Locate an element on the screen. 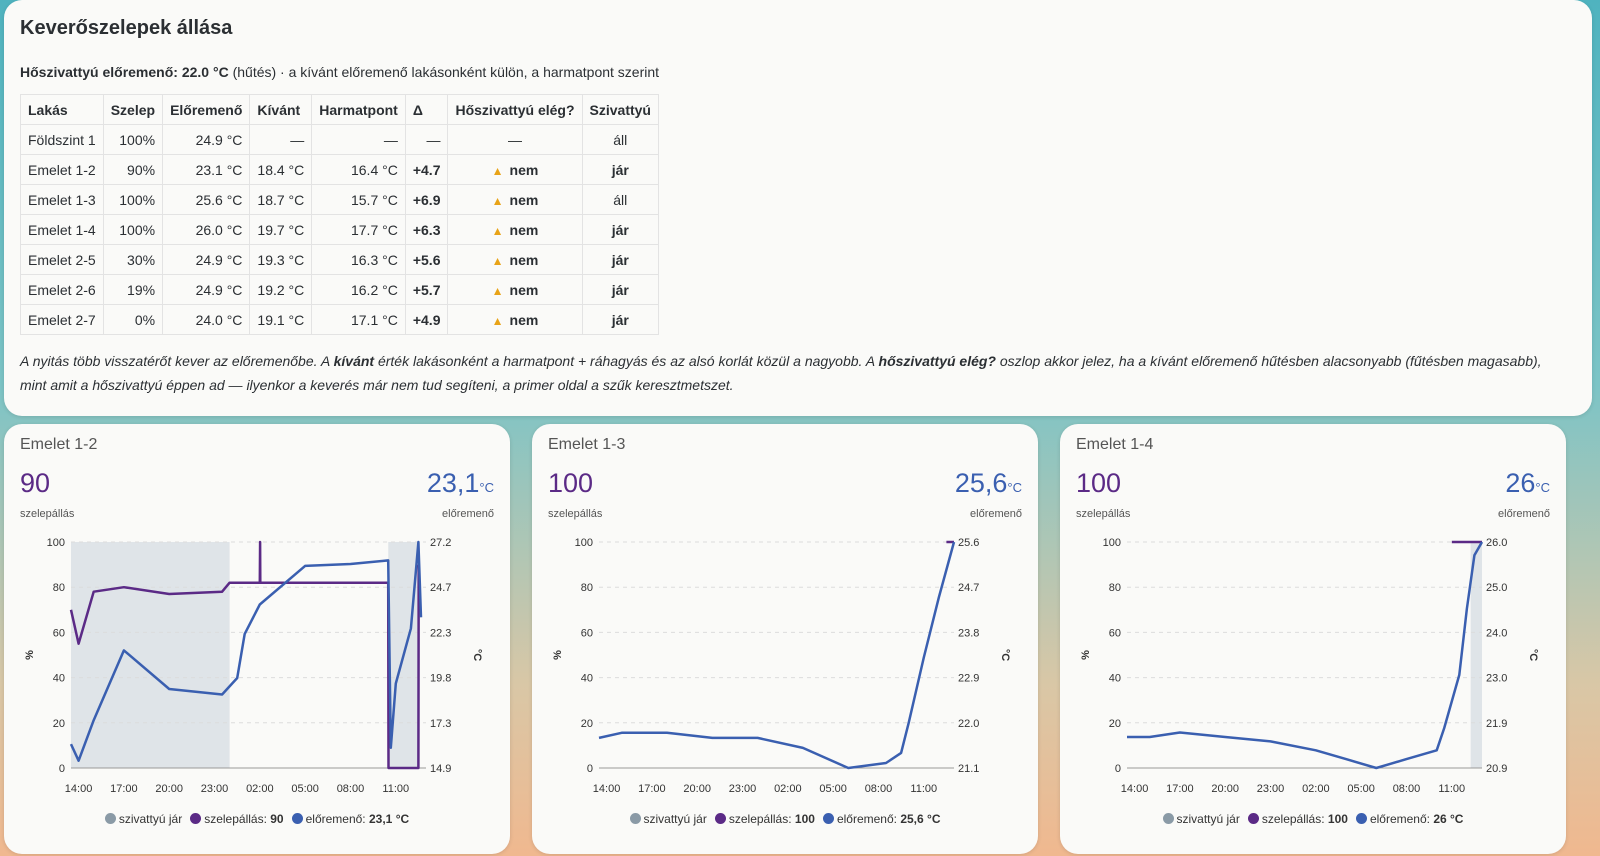 Image resolution: width=1600 pixels, height=856 pixels. valve-position-label: szelepállás is located at coordinates (47, 514).